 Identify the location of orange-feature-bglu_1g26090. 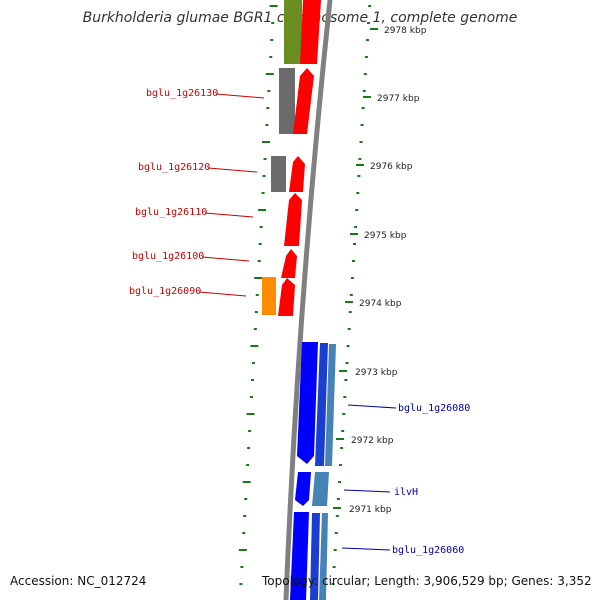
(269, 296).